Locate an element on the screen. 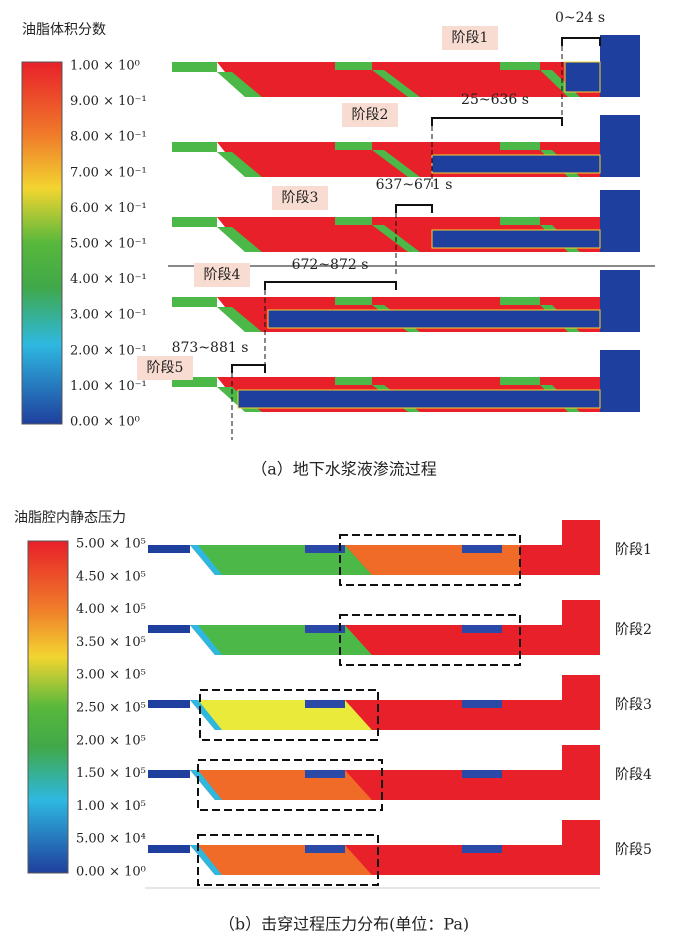 This screenshot has width=688, height=945. legend-label: 6.00 × 10⁻¹ is located at coordinates (108, 208).